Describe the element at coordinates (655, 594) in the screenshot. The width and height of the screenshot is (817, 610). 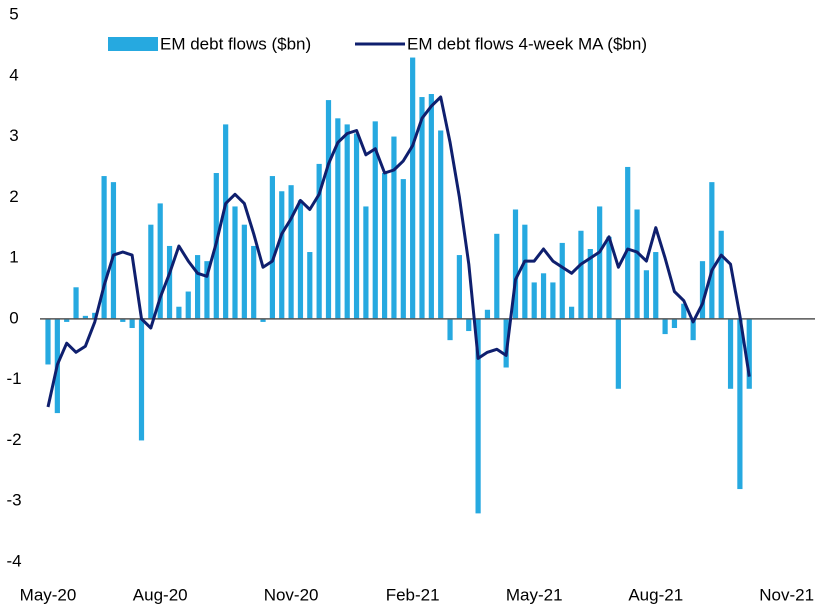
I see `x-tick-label: Aug-21` at that location.